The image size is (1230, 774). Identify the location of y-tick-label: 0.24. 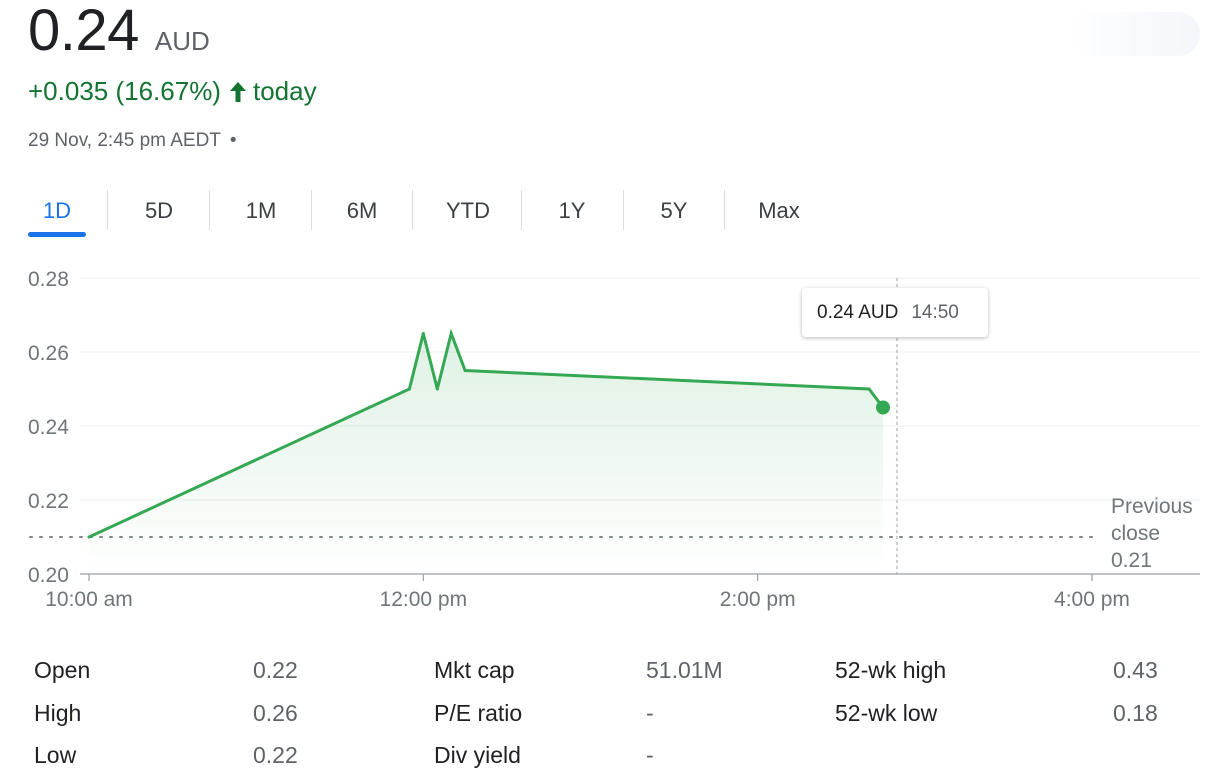
(48, 427).